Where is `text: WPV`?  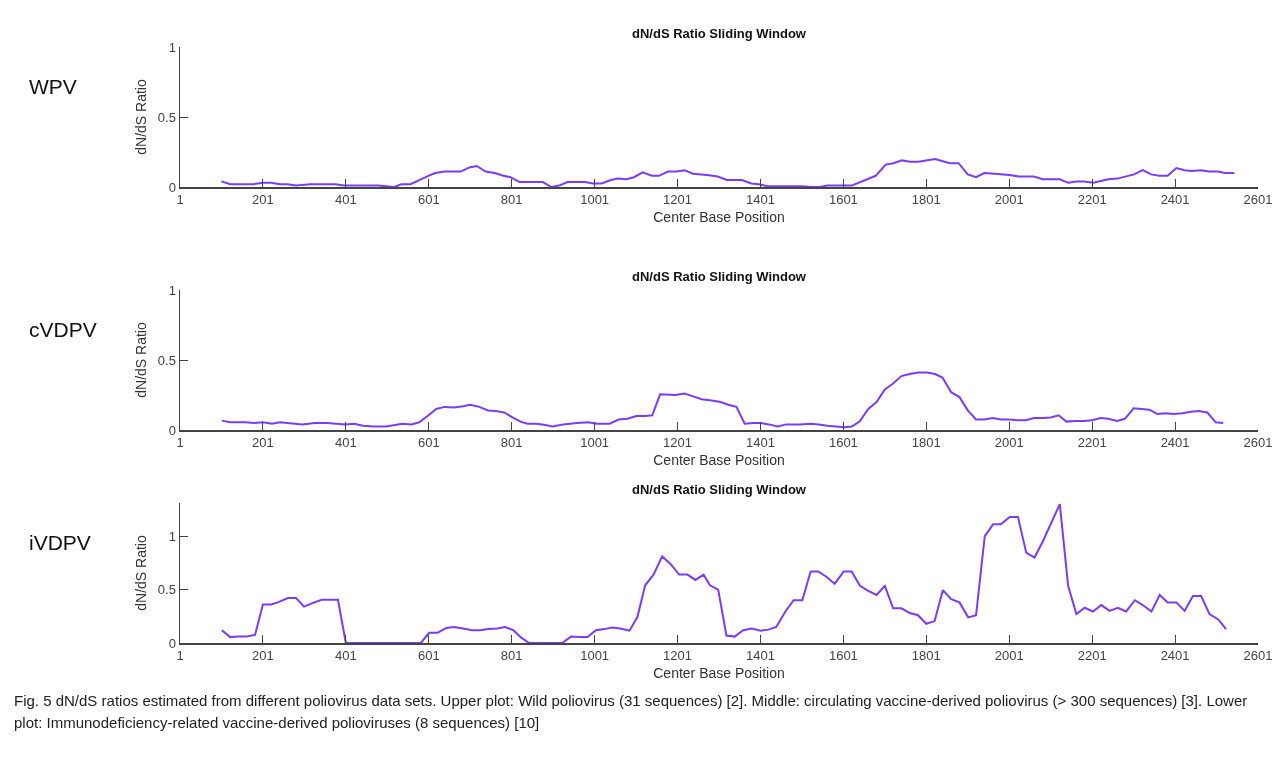
text: WPV is located at coordinates (53, 86).